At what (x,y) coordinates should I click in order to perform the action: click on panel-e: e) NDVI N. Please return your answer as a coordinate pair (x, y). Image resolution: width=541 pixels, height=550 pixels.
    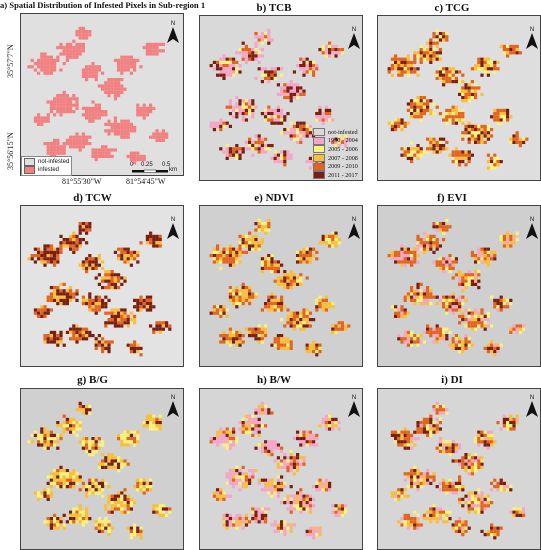
    Looking at the image, I should click on (274, 279).